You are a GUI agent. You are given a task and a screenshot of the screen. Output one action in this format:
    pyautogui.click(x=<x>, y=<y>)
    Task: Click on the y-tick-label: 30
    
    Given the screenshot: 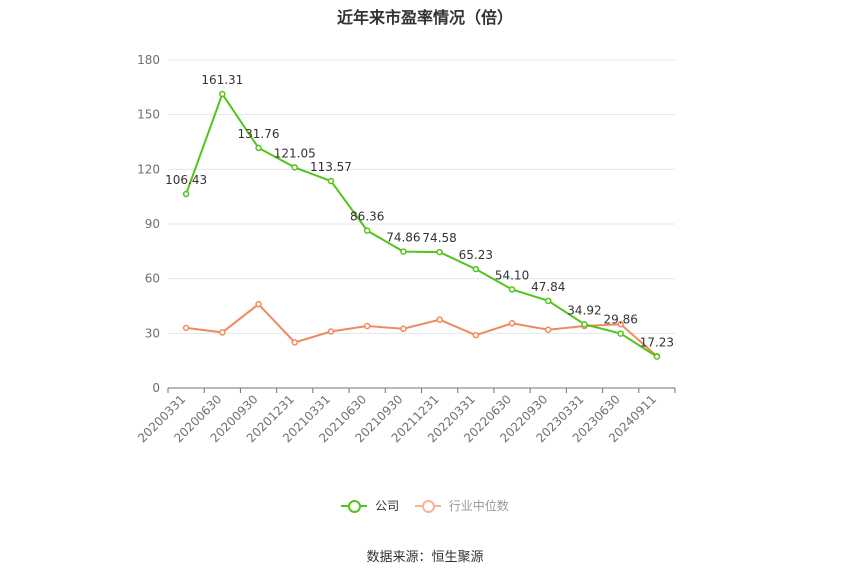 What is the action you would take?
    pyautogui.click(x=152, y=333)
    